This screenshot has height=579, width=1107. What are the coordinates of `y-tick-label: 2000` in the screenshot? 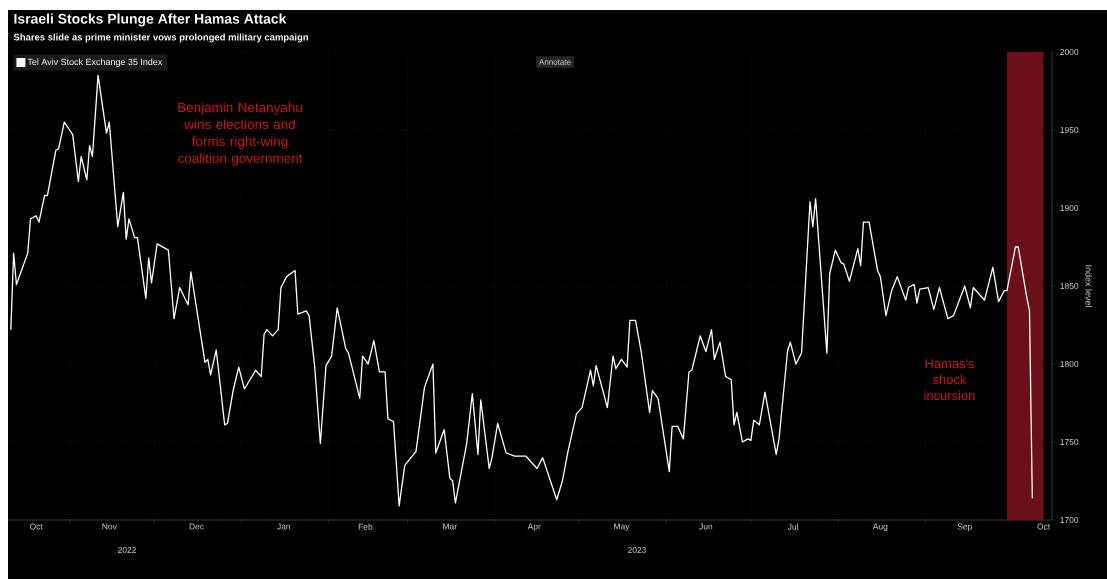 It's located at (1069, 52).